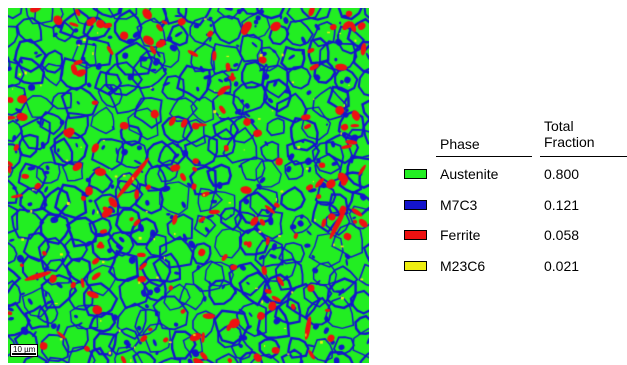 This screenshot has height=365, width=627. What do you see at coordinates (460, 235) in the screenshot?
I see `phase-name: Ferrite` at bounding box center [460, 235].